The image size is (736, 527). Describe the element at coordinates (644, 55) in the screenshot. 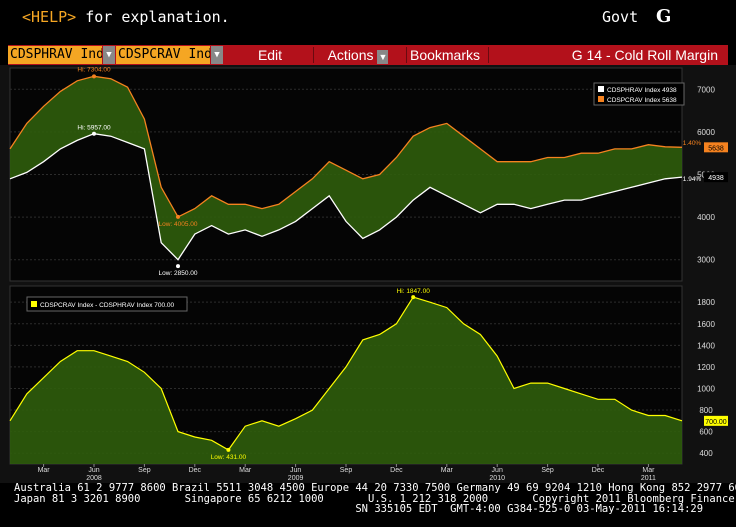

I see `page-title: G 14 - Cold Roll Margin` at that location.